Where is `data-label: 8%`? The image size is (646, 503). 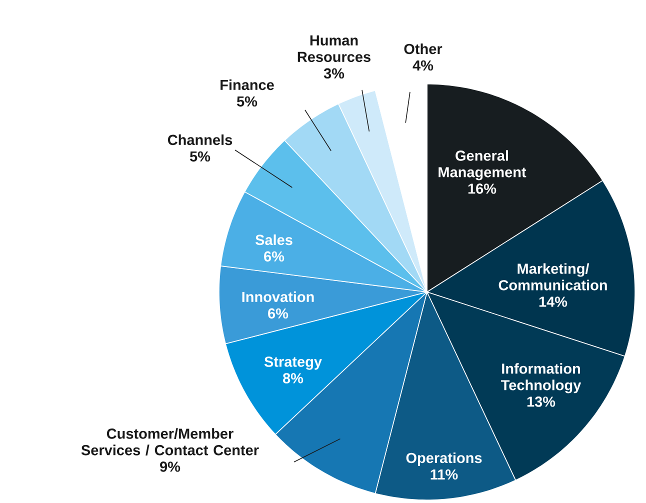
data-label: 8% is located at coordinates (293, 378).